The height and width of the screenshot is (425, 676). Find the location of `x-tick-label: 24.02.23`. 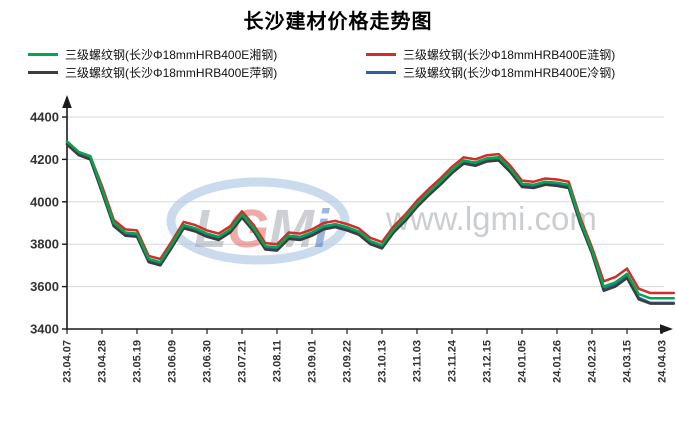

x-tick-label: 24.02.23 is located at coordinates (593, 361).